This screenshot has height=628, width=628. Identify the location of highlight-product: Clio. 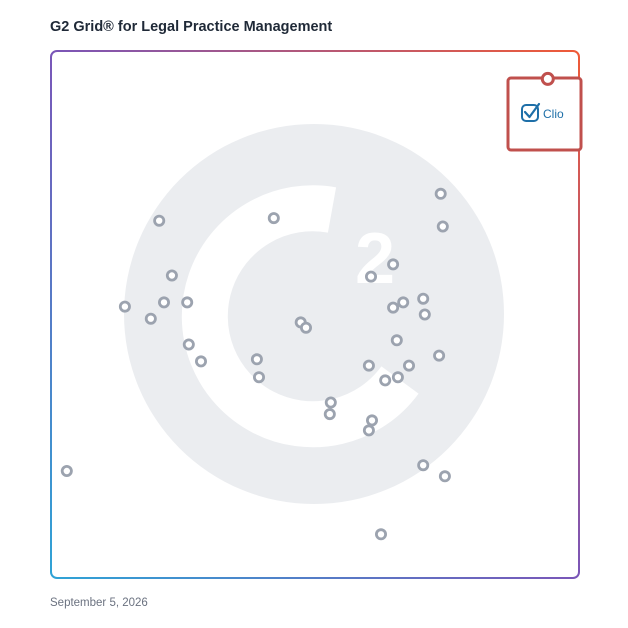
(544, 111).